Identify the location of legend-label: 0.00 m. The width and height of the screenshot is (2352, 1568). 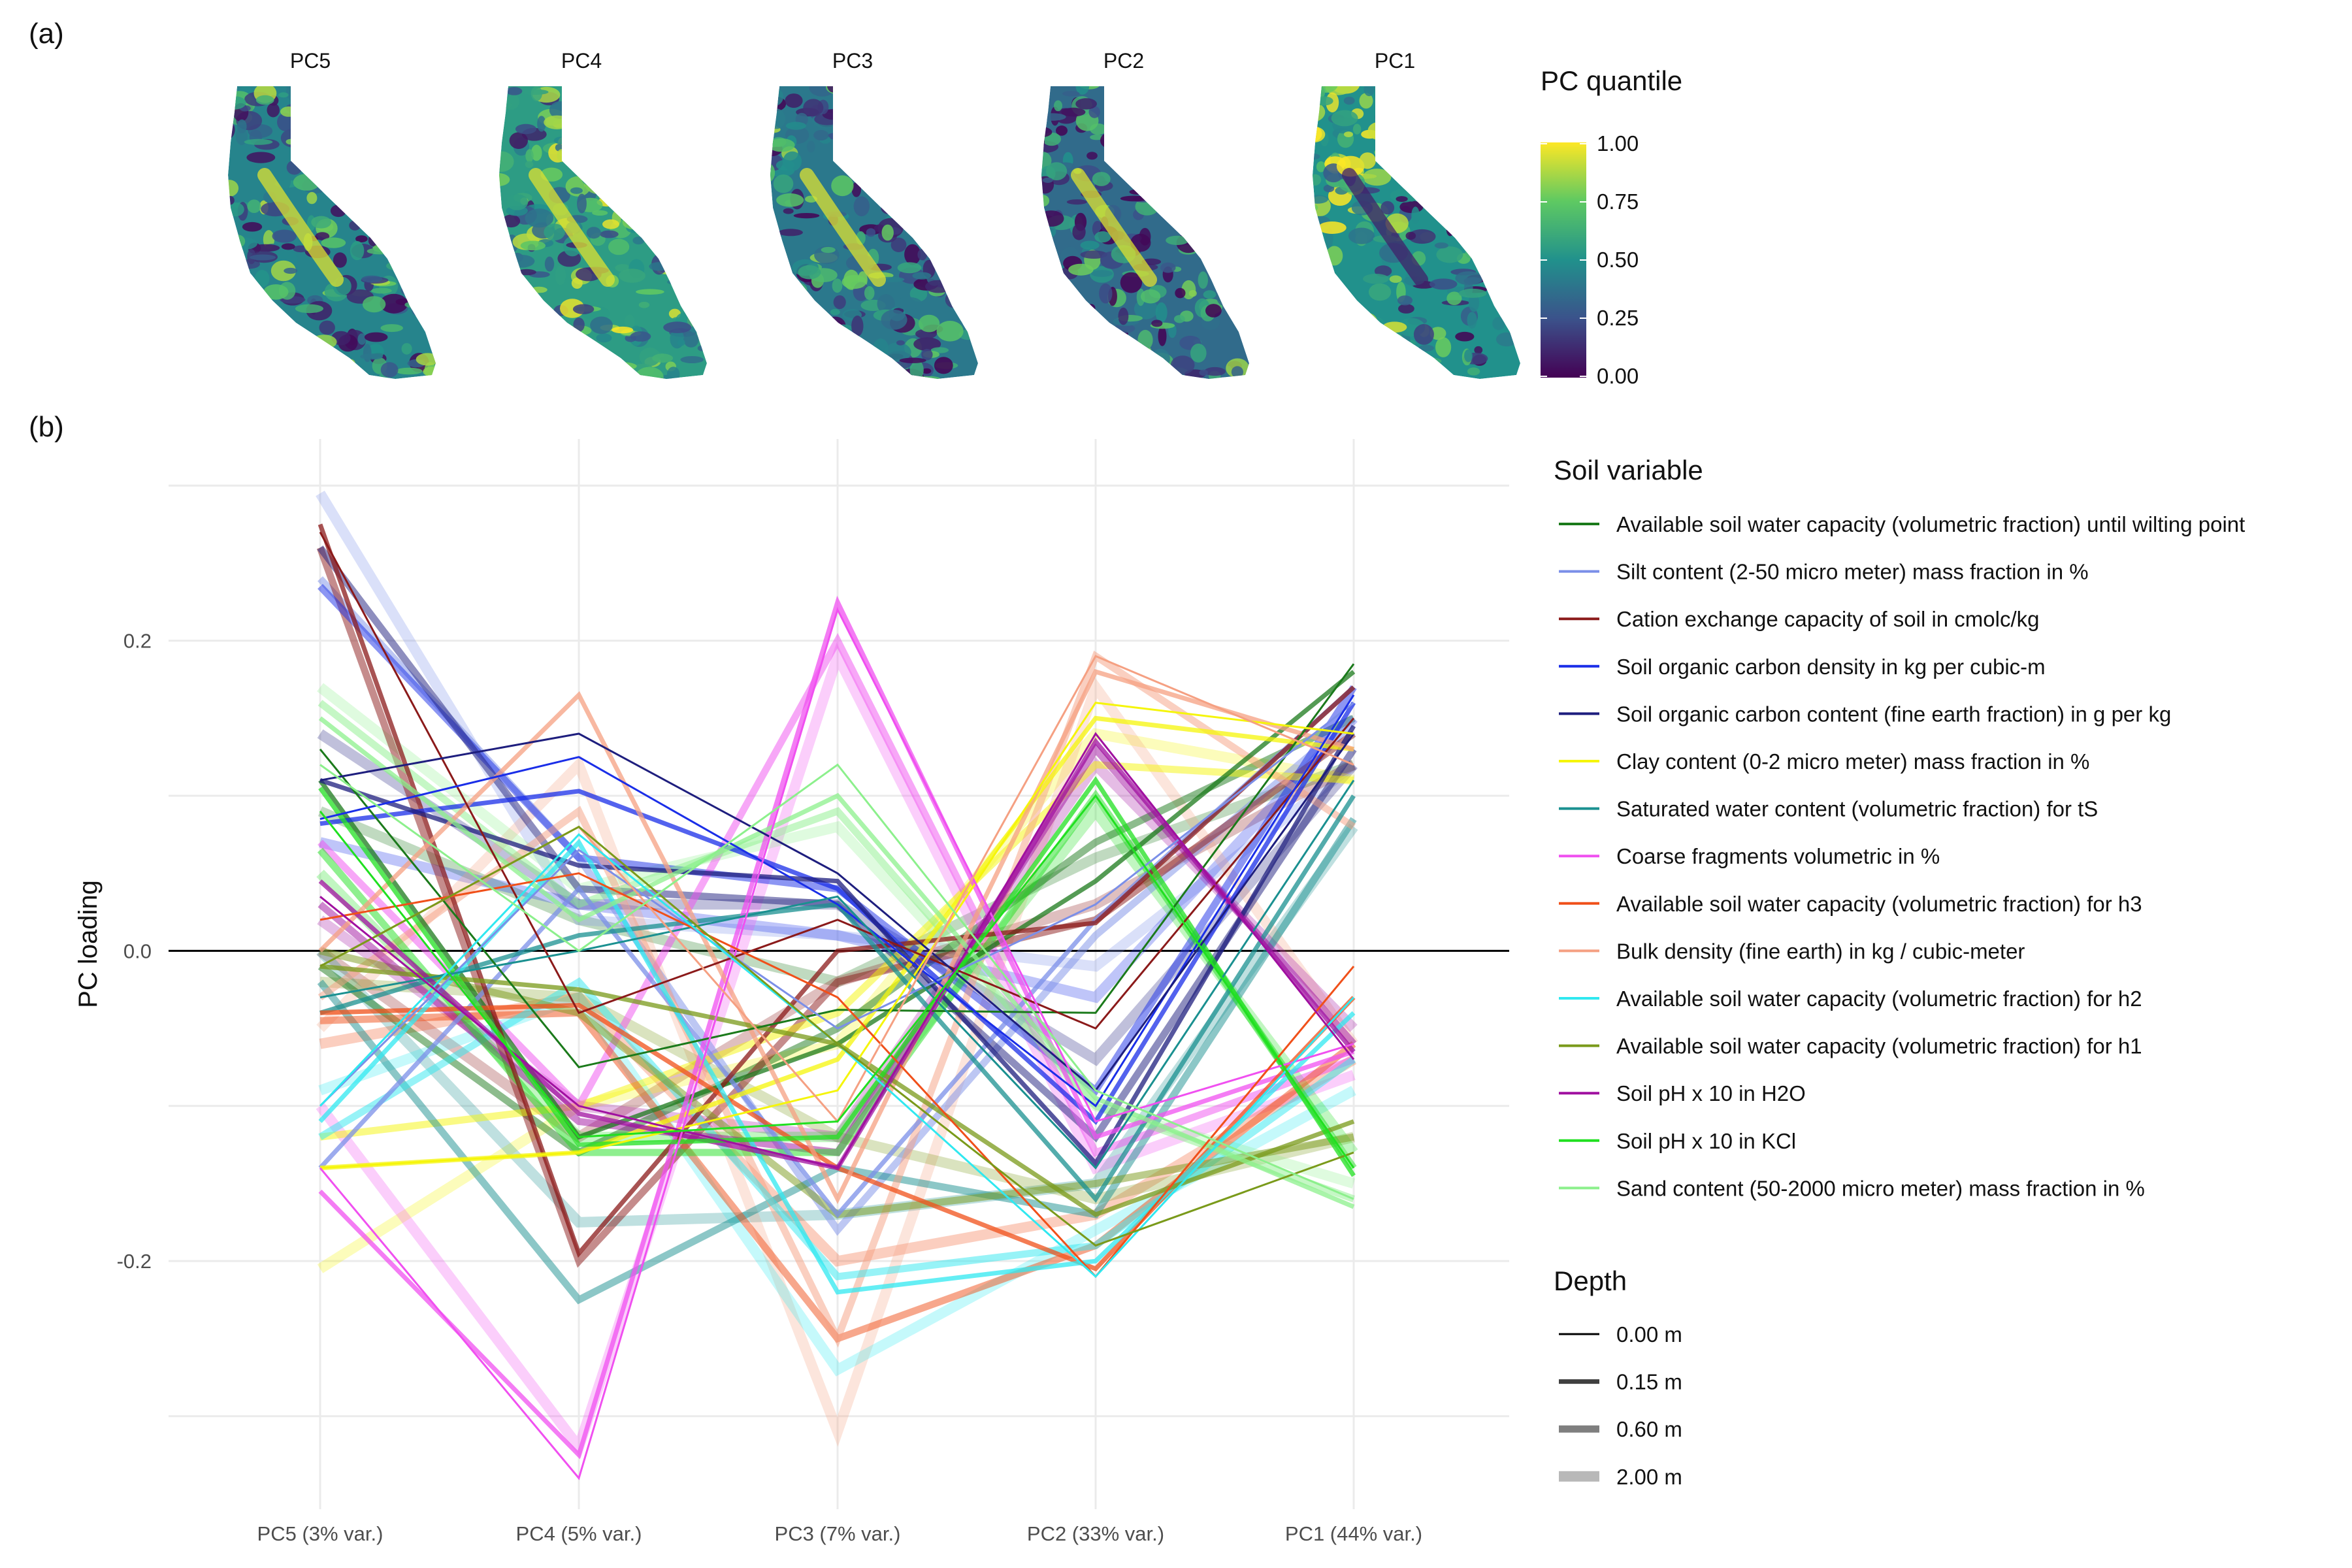
(1649, 1334).